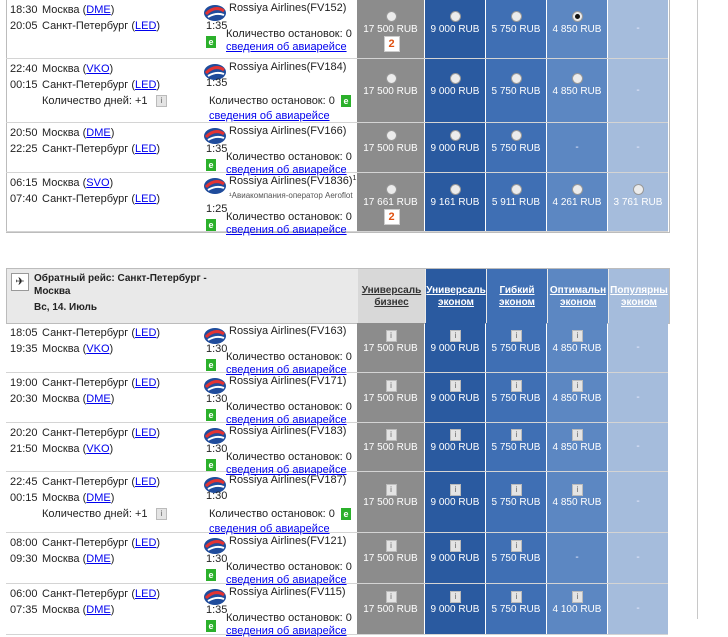 The width and height of the screenshot is (728, 637). What do you see at coordinates (98, 183) in the screenshot?
I see `departure-airport-link: SVO` at bounding box center [98, 183].